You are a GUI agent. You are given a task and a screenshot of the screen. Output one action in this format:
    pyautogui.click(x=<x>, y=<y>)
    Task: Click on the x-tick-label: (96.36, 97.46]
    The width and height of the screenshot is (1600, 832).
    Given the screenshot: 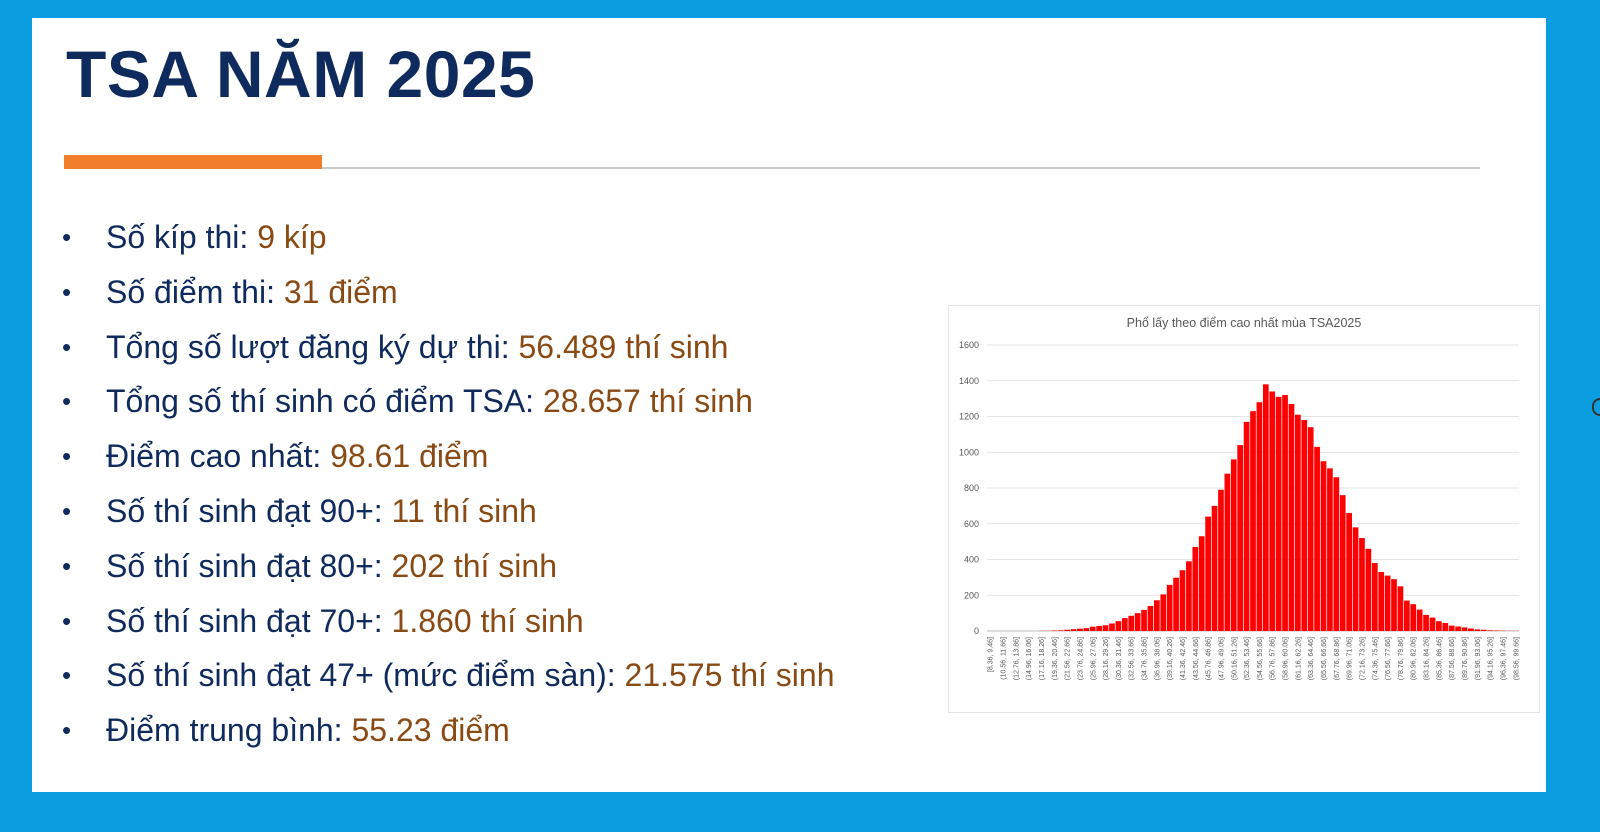 What is the action you would take?
    pyautogui.click(x=1503, y=658)
    